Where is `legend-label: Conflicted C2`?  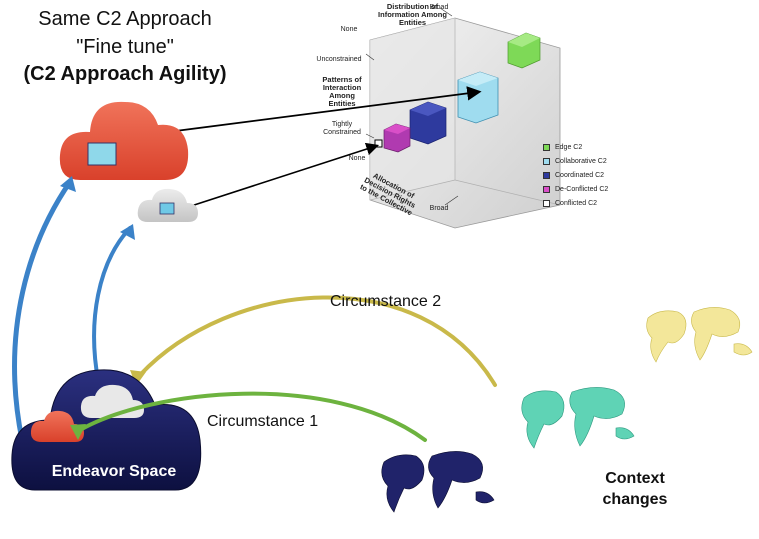 legend-label: Conflicted C2 is located at coordinates (576, 203).